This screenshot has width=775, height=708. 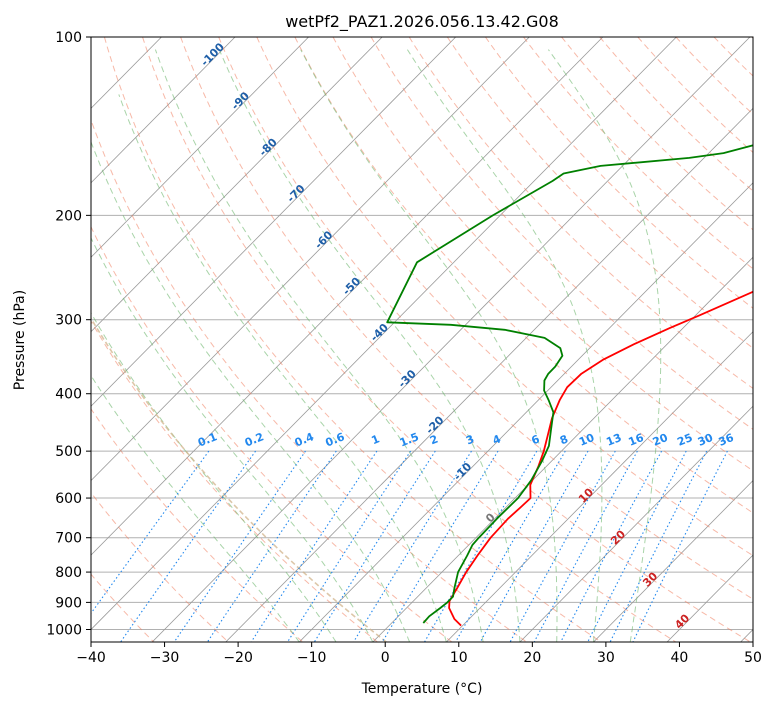 What do you see at coordinates (68, 539) in the screenshot?
I see `y-tick-label: 700` at bounding box center [68, 539].